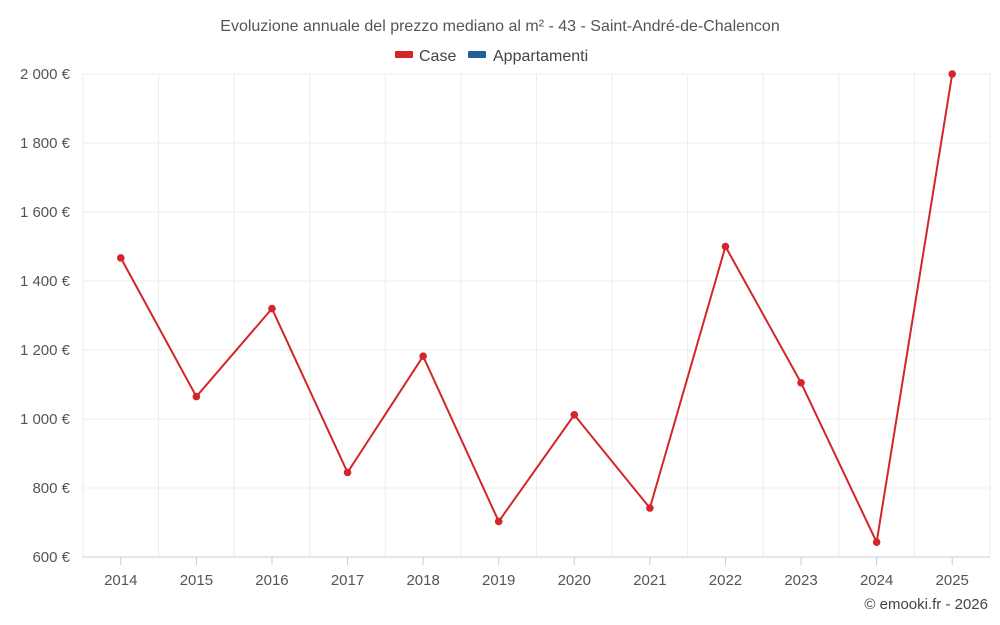  Describe the element at coordinates (800, 580) in the screenshot. I see `x-tick-label: 2023` at that location.